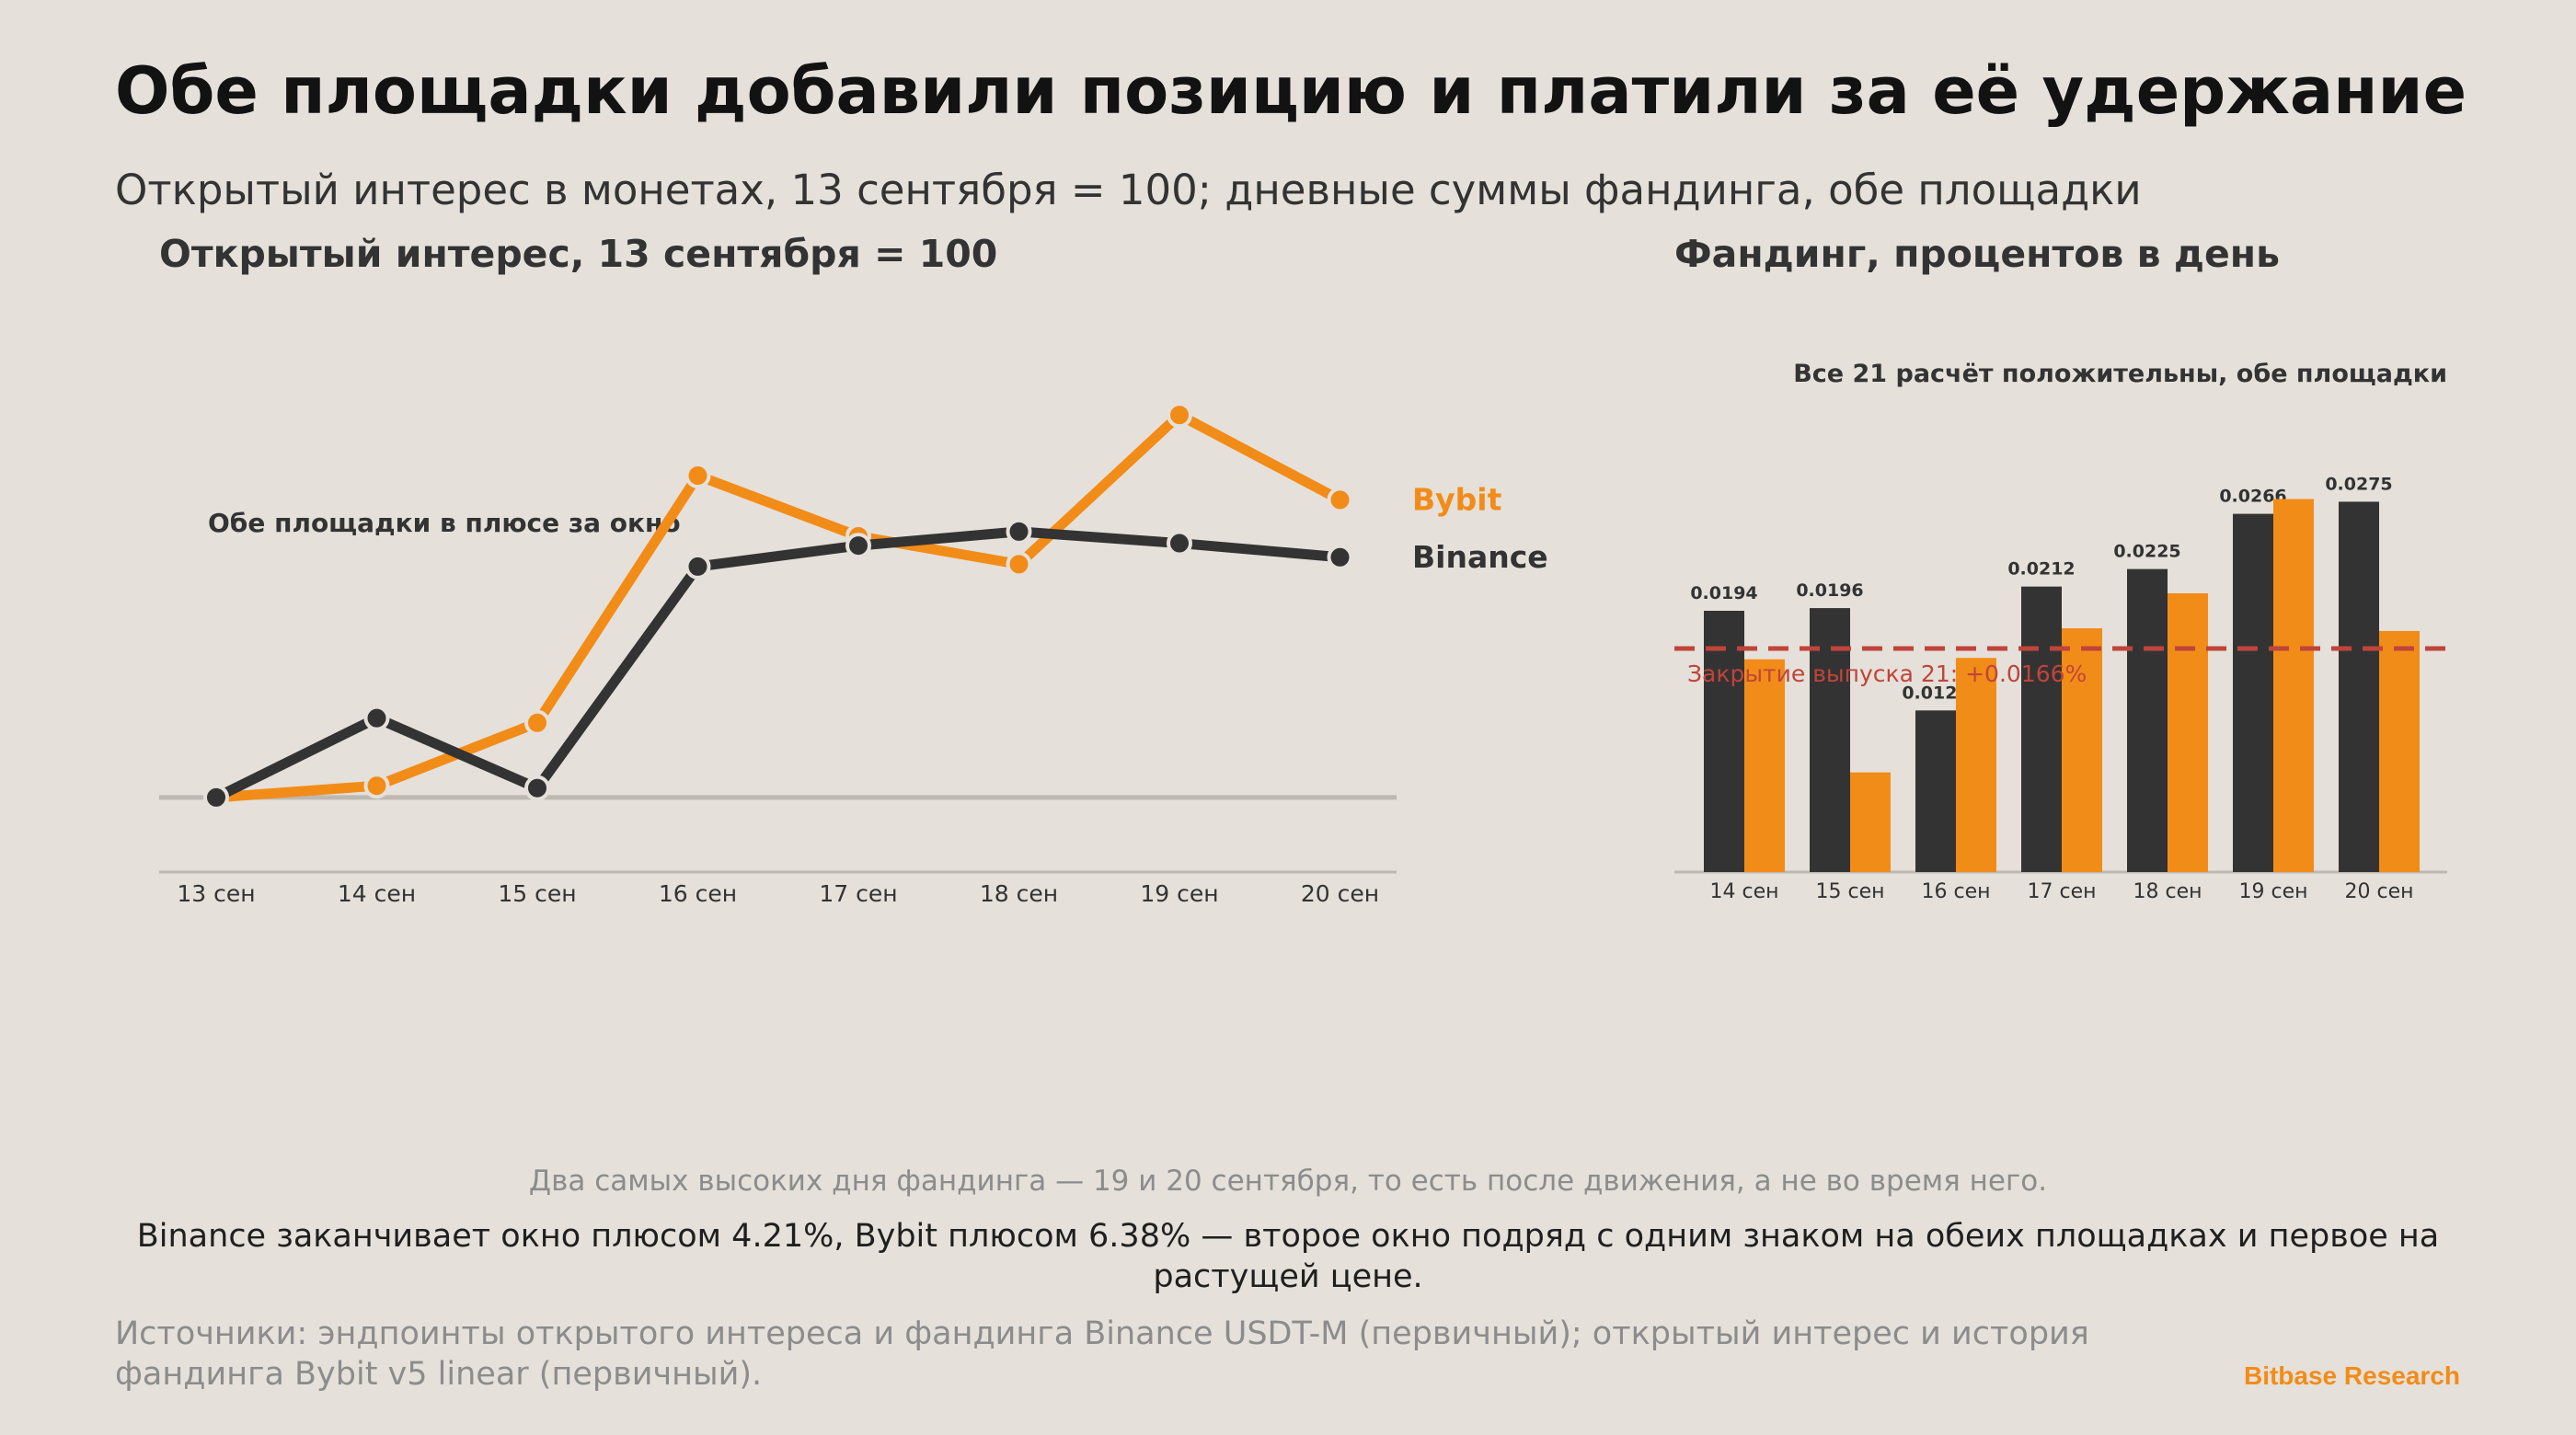 The height and width of the screenshot is (1435, 2576). Describe the element at coordinates (1723, 593) in the screenshot. I see `funding-value-label: 0.0194` at that location.